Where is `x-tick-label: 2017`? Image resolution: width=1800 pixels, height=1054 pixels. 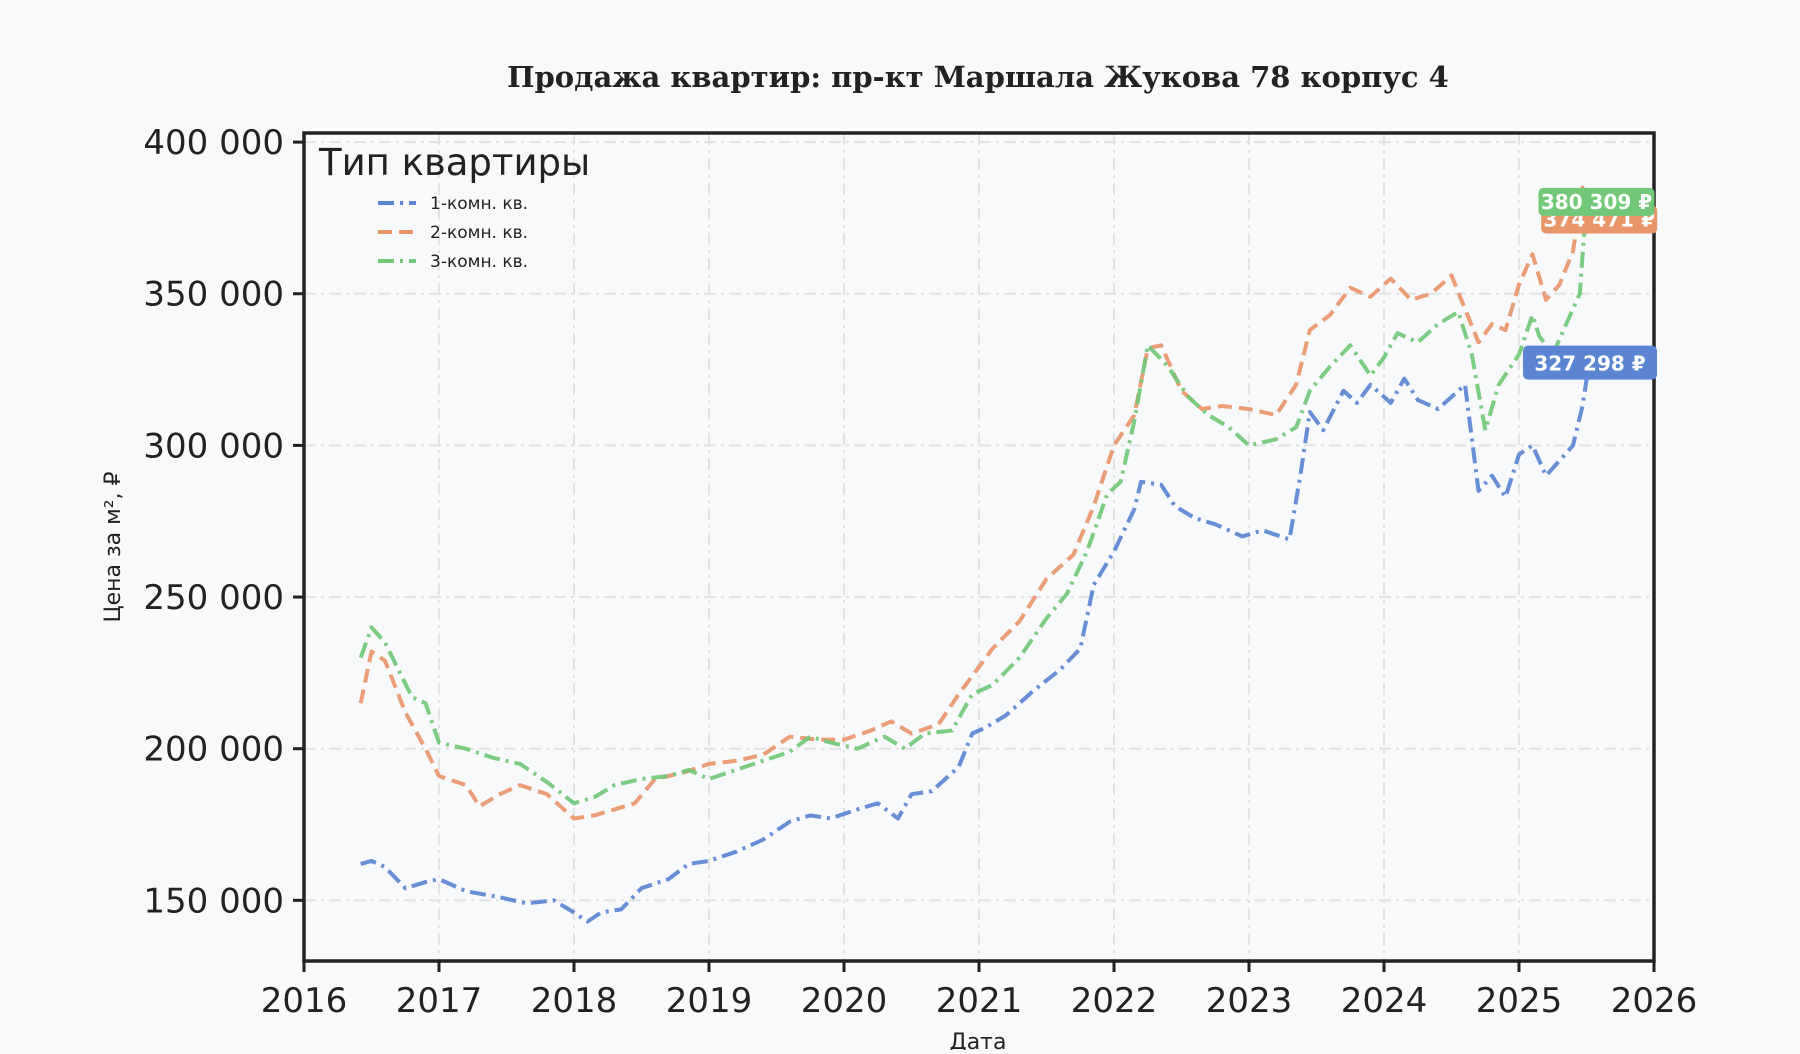
x-tick-label: 2017 is located at coordinates (439, 1001).